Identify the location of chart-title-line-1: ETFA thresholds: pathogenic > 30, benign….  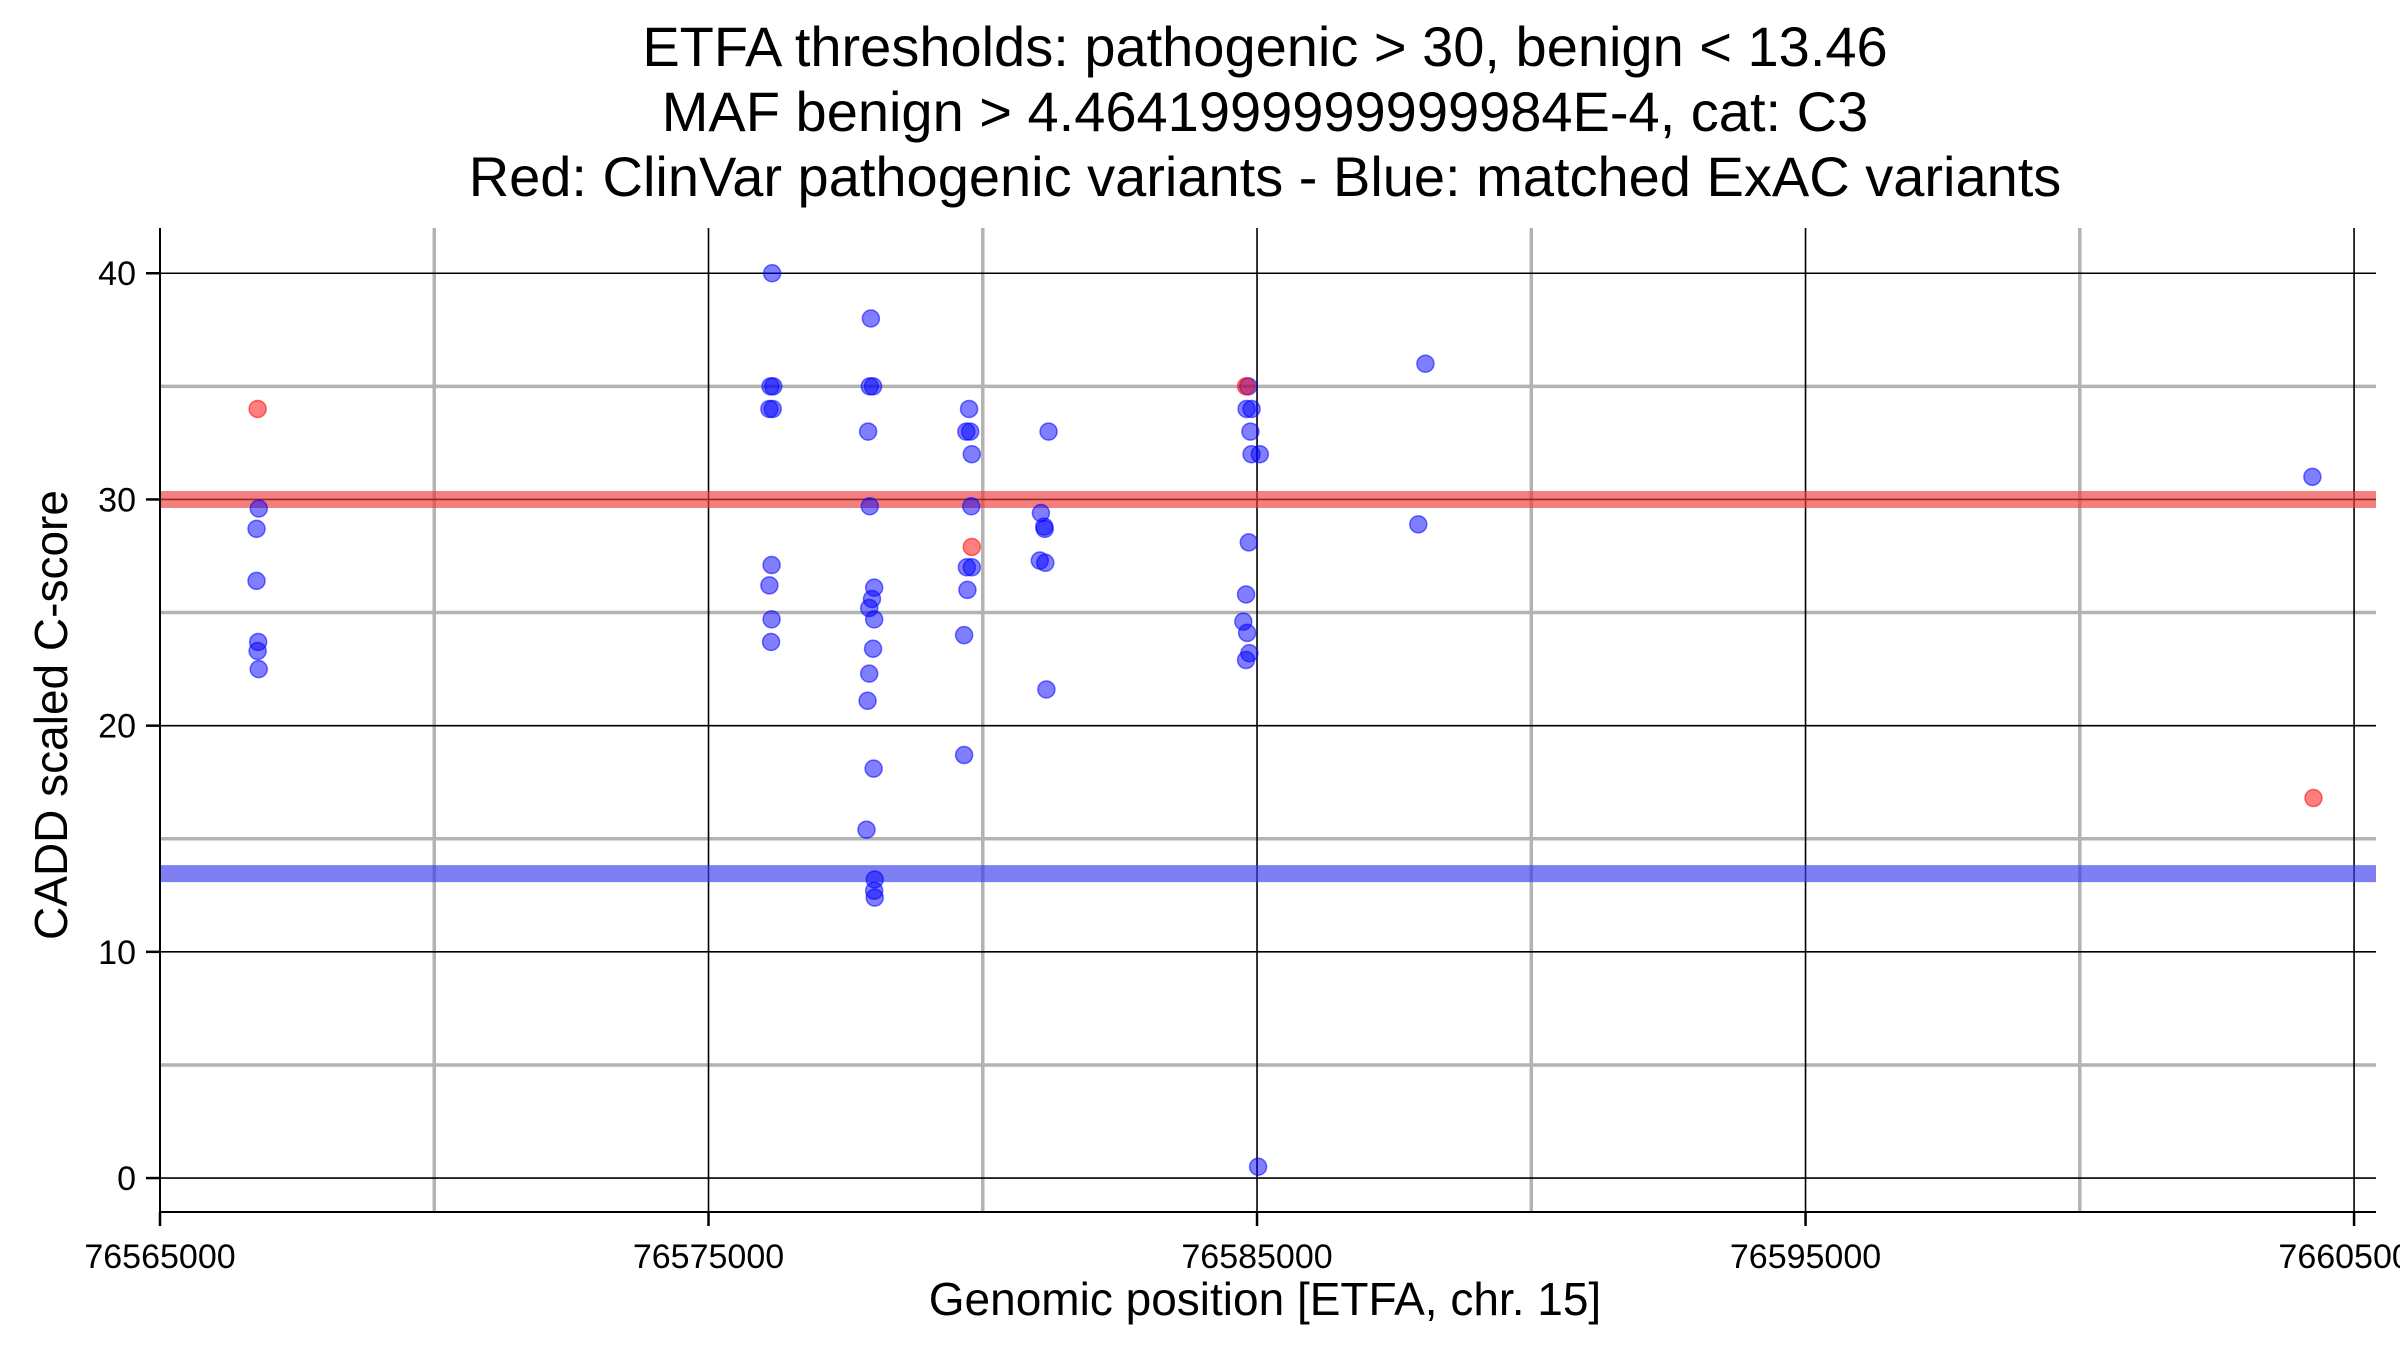
(1264, 46).